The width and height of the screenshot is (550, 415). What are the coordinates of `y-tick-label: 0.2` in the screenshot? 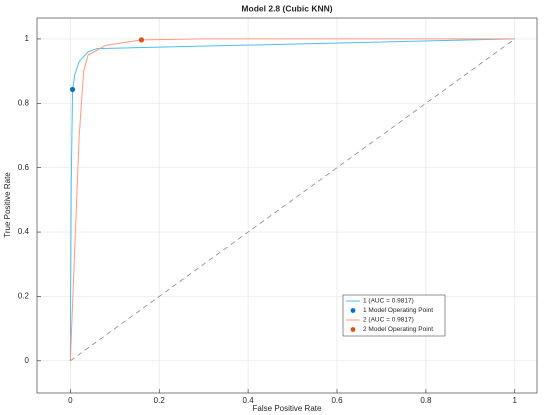 It's located at (24, 296).